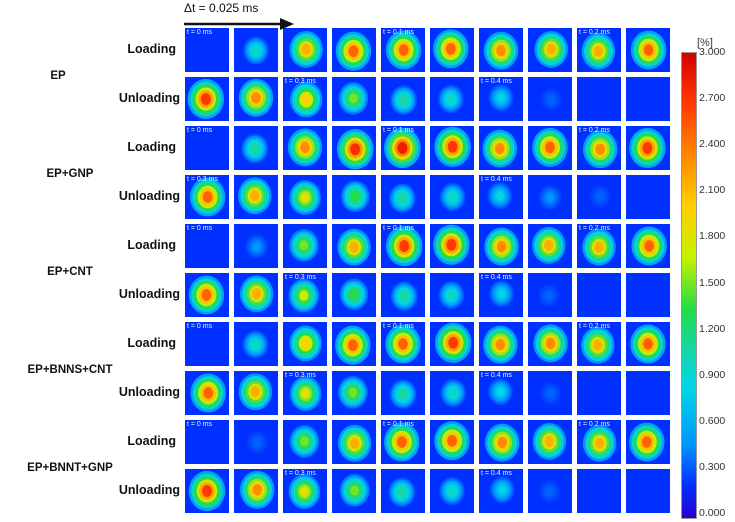  I want to click on time-arrow-icon, so click(239, 24).